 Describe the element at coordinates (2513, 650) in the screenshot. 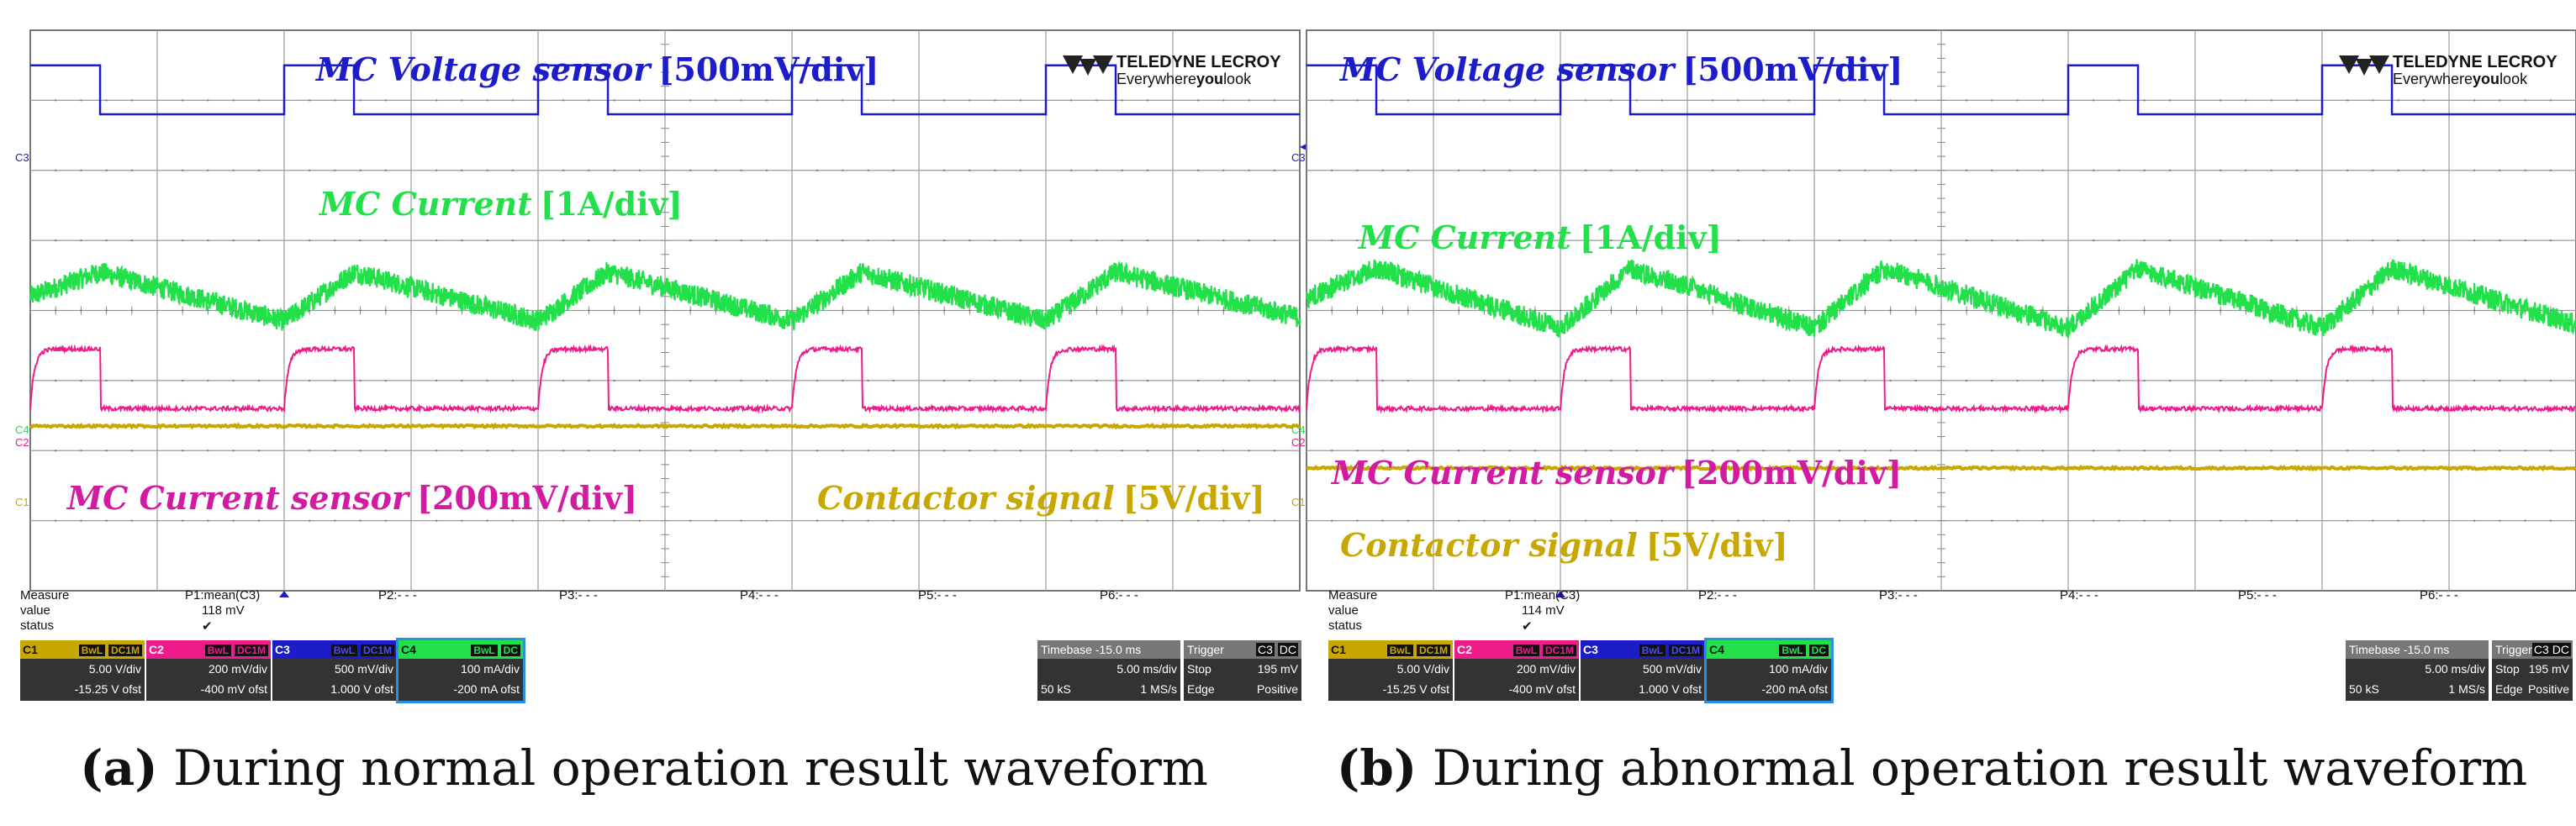

I see `trigger-header: Trigger` at that location.